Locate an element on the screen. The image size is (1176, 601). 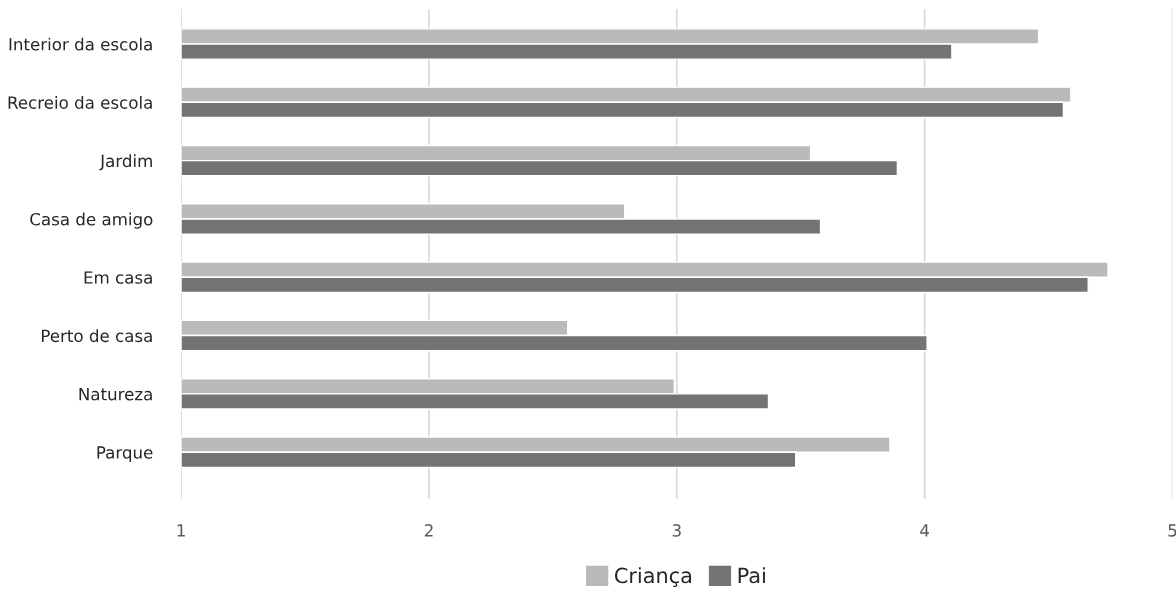
x-tick-label: 3 is located at coordinates (676, 530).